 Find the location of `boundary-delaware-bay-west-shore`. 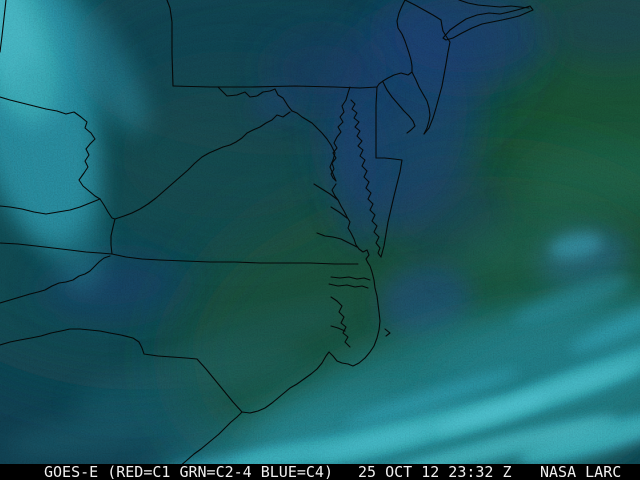

boundary-delaware-bay-west-shore is located at coordinates (399, 107).